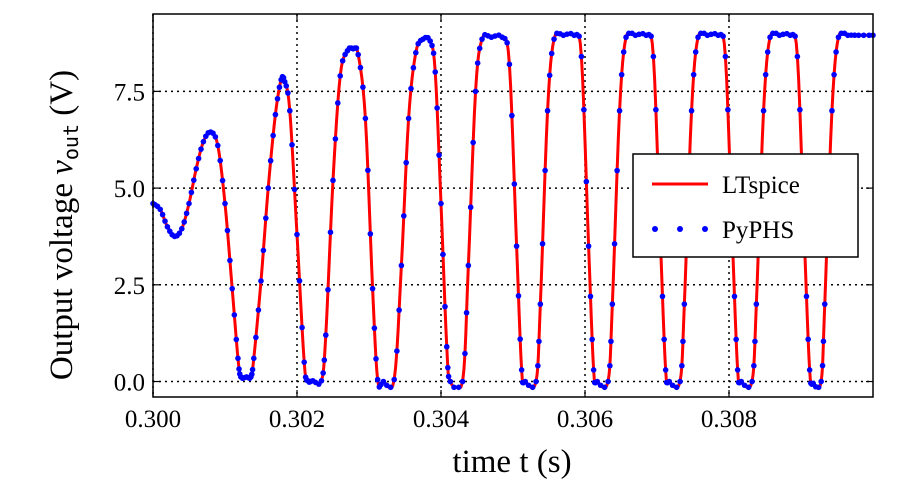 The width and height of the screenshot is (900, 480). What do you see at coordinates (62, 277) in the screenshot?
I see `y-axis-label-prefix: Output voltage` at bounding box center [62, 277].